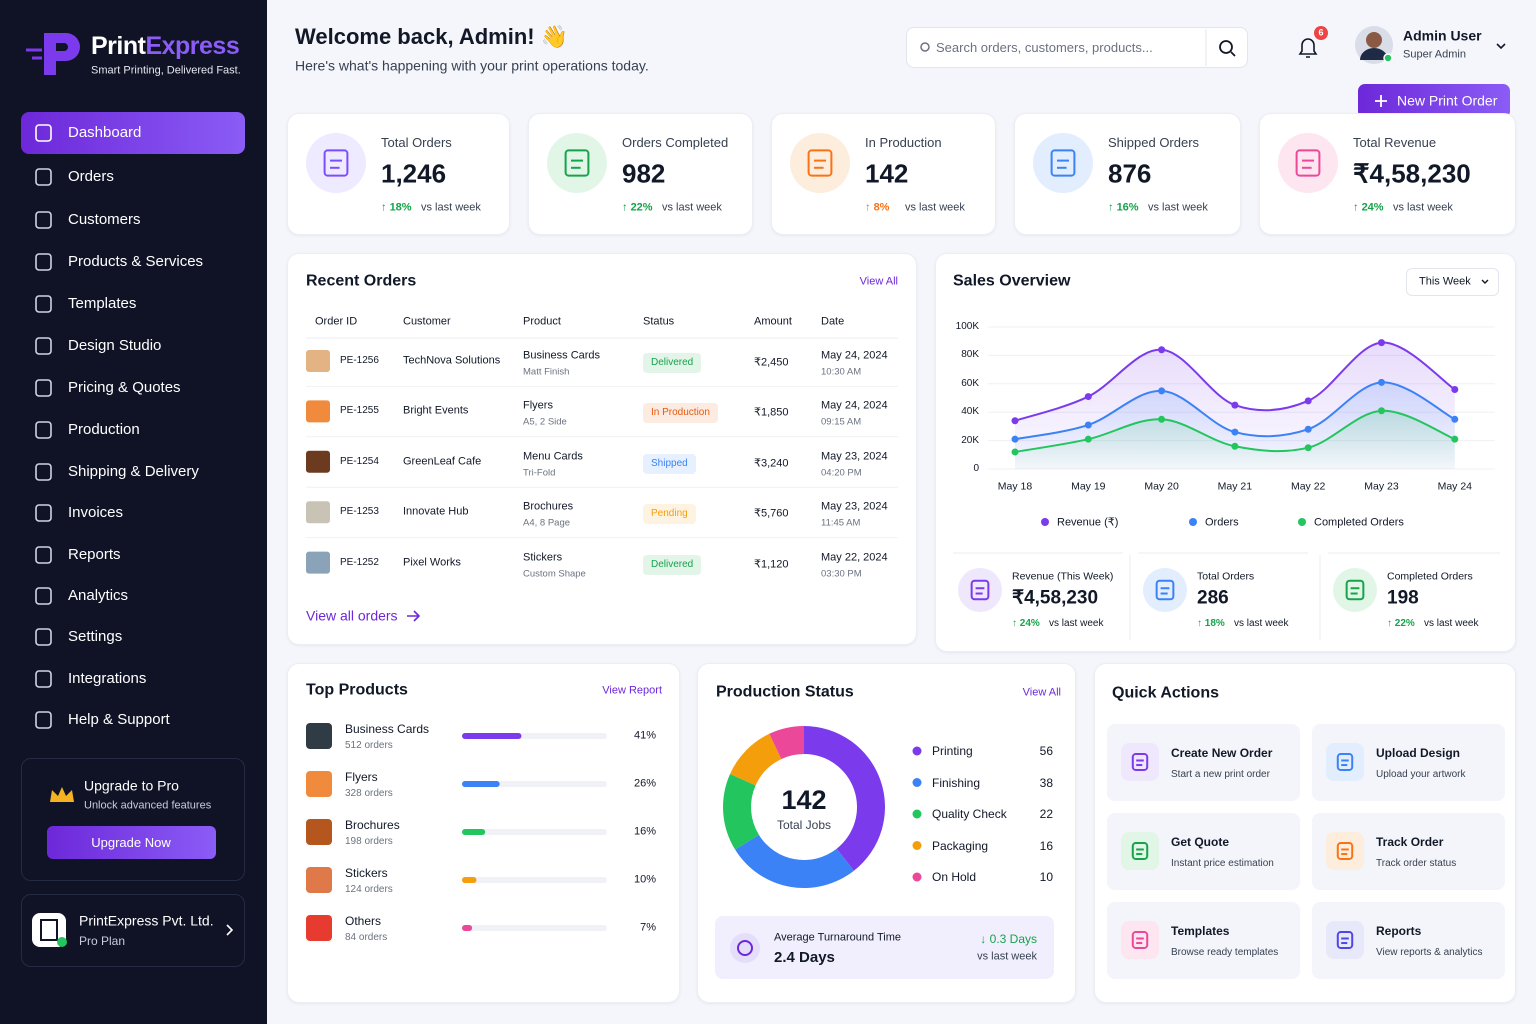 Image resolution: width=1536 pixels, height=1024 pixels. What do you see at coordinates (1015, 486) in the screenshot?
I see `x-tick-label: May 18` at bounding box center [1015, 486].